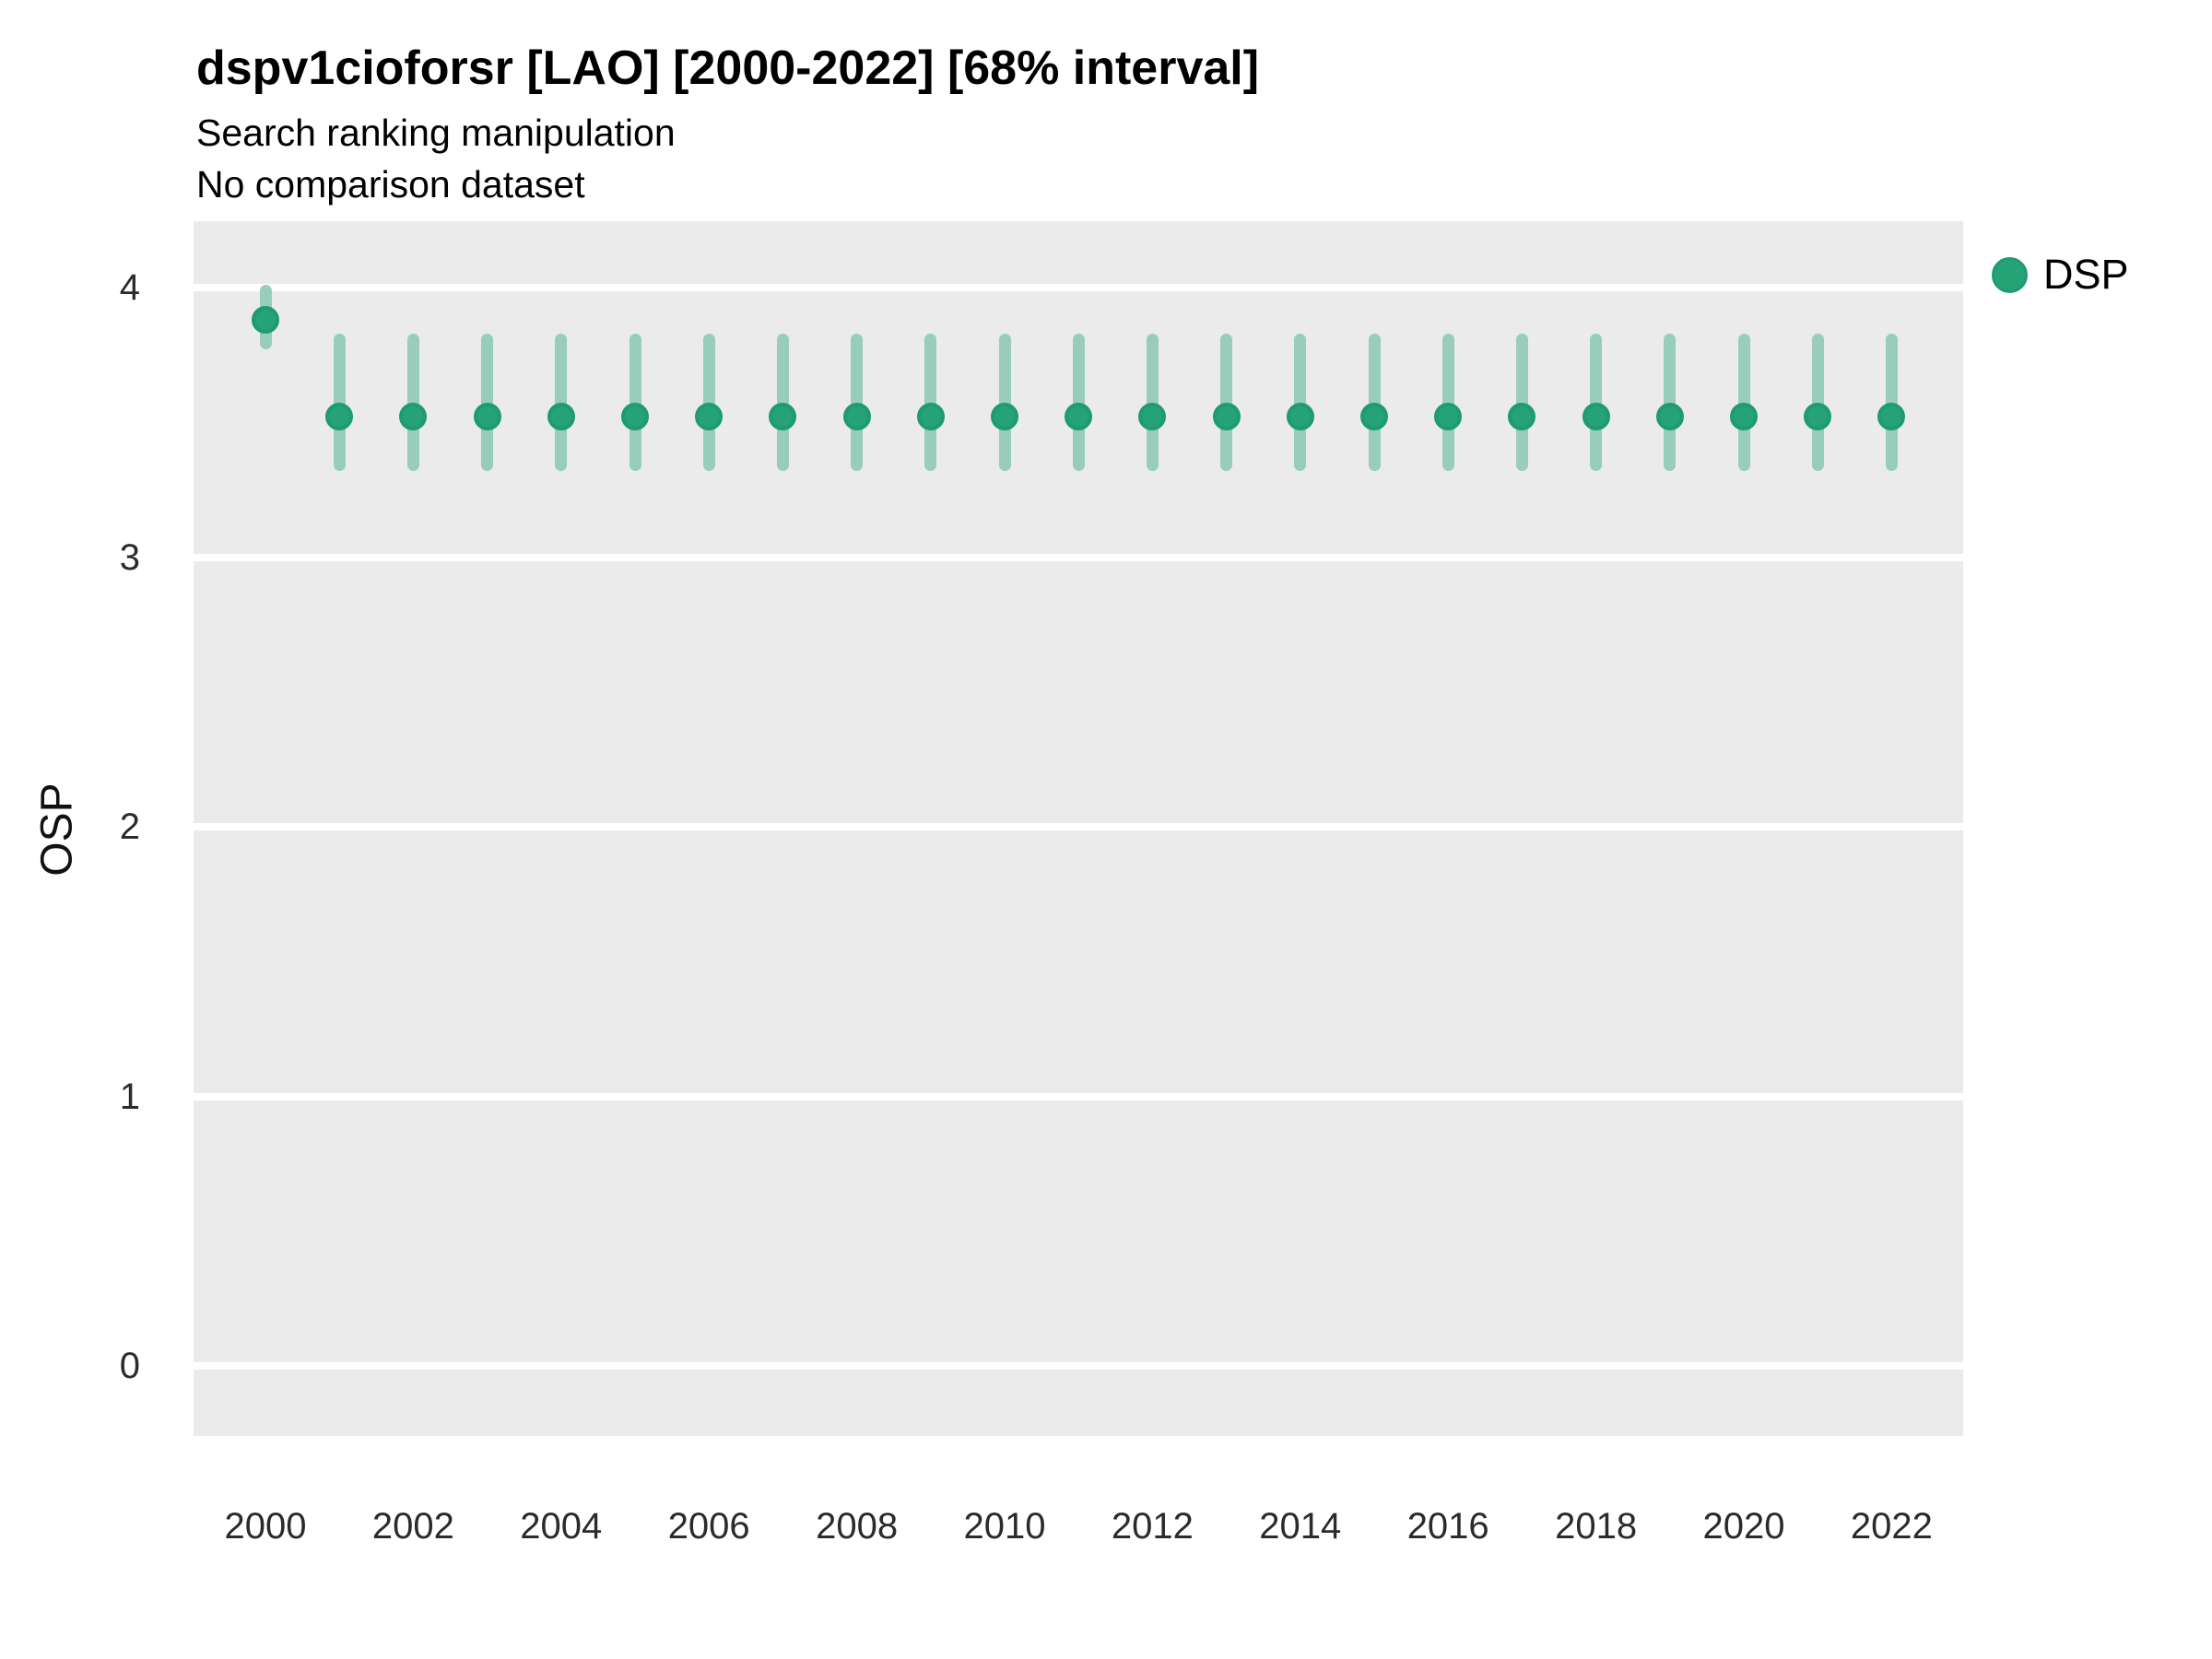  I want to click on x-tick-label: 2000, so click(265, 1526).